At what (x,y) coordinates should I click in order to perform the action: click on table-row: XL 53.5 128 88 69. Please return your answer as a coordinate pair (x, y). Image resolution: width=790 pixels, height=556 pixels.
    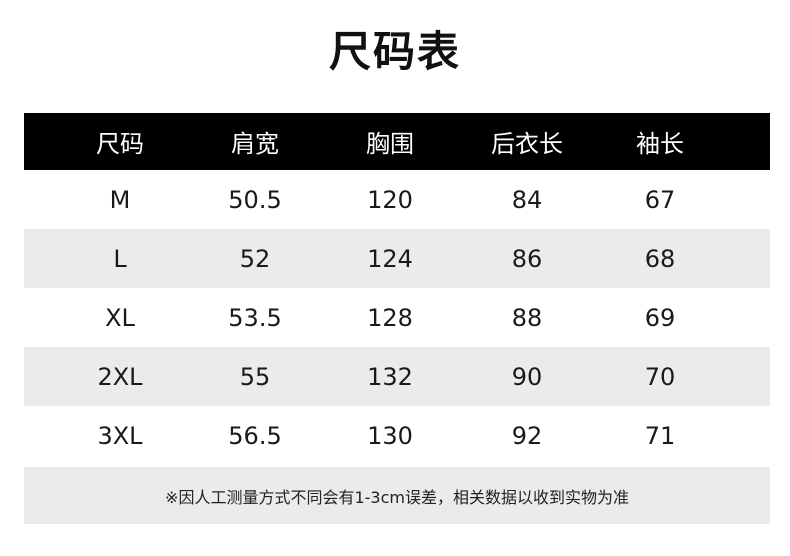
    Looking at the image, I should click on (397, 317).